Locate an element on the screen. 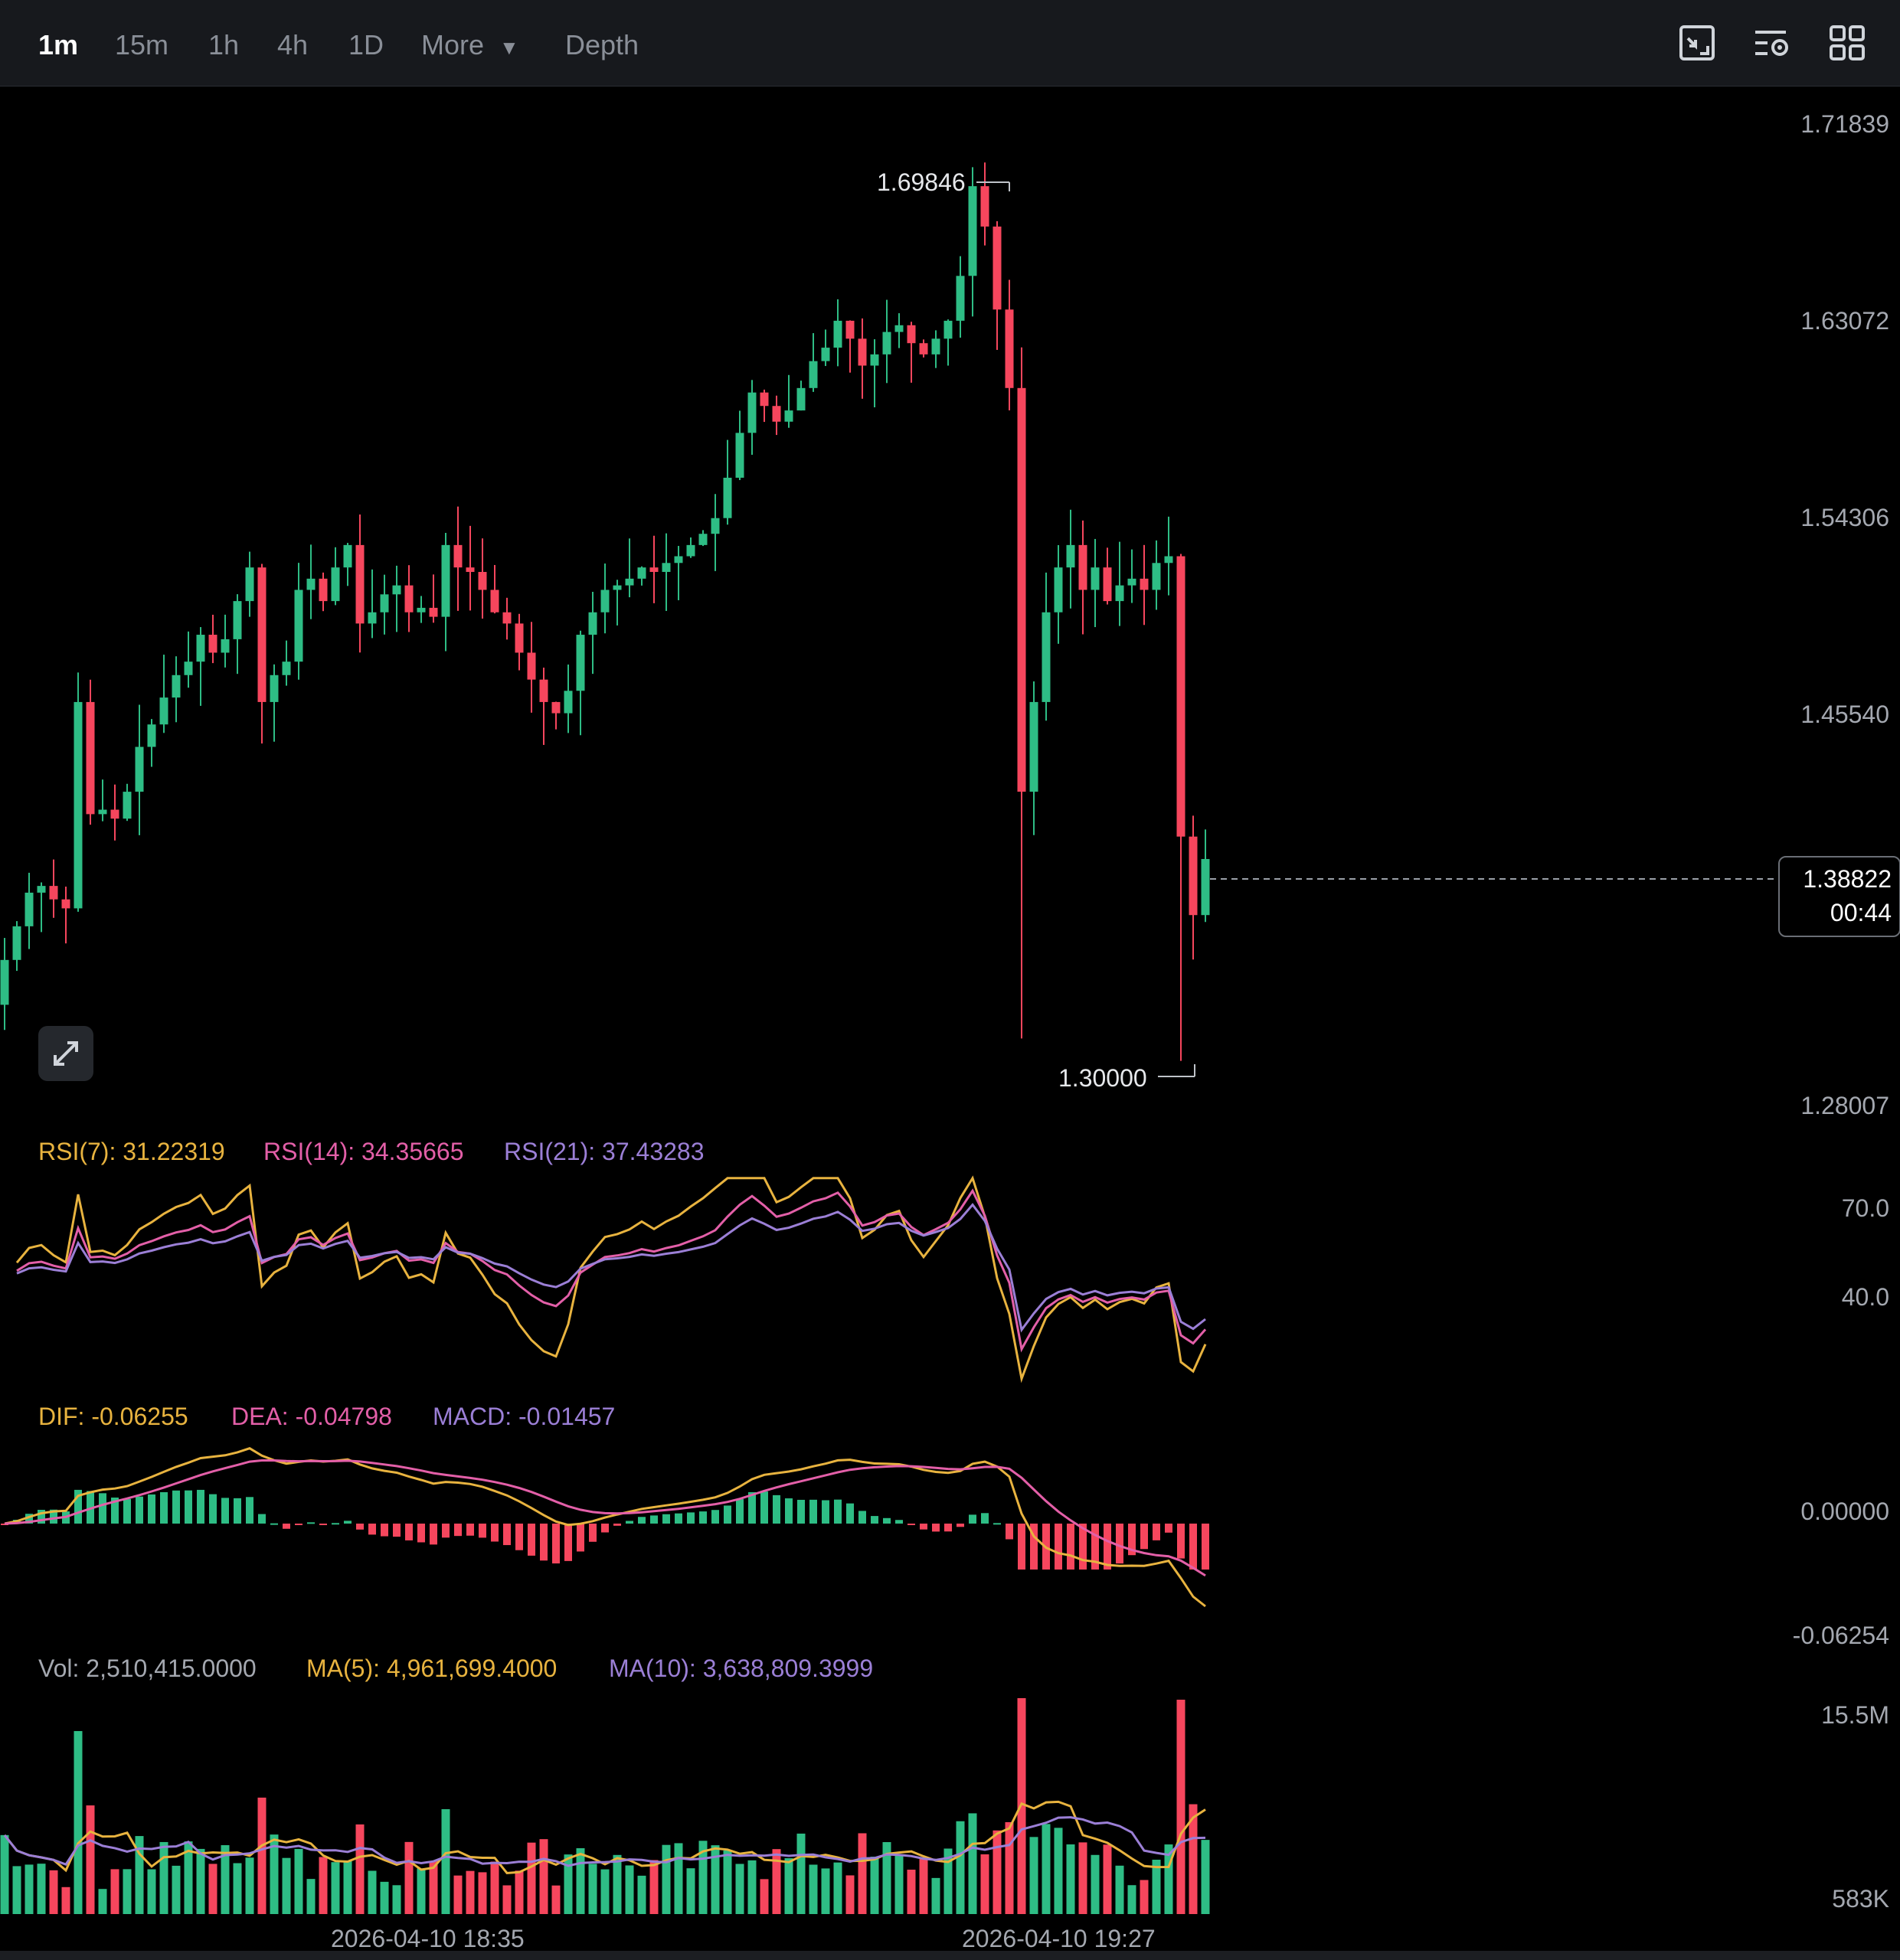 This screenshot has width=1900, height=1960. grid-layout-icon is located at coordinates (1847, 43).